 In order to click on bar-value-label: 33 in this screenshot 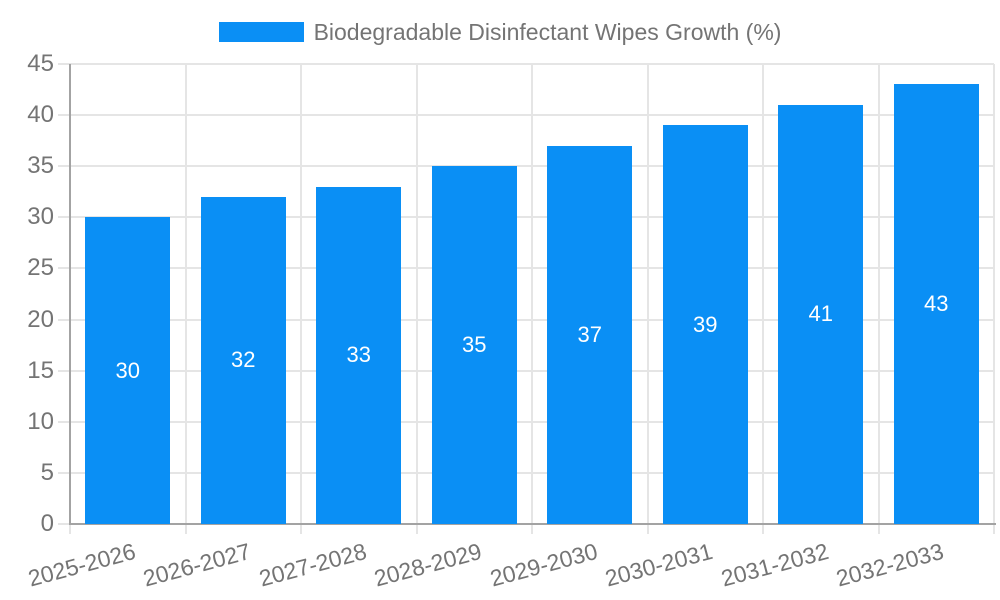, I will do `click(358, 355)`.